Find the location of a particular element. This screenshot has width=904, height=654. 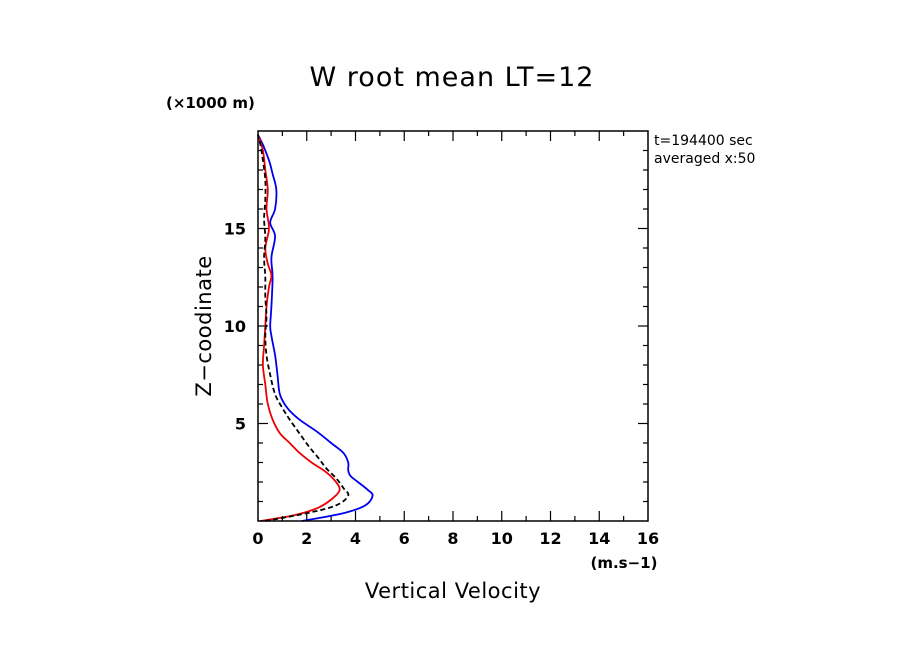

y-tick-label: 5 is located at coordinates (240, 424).